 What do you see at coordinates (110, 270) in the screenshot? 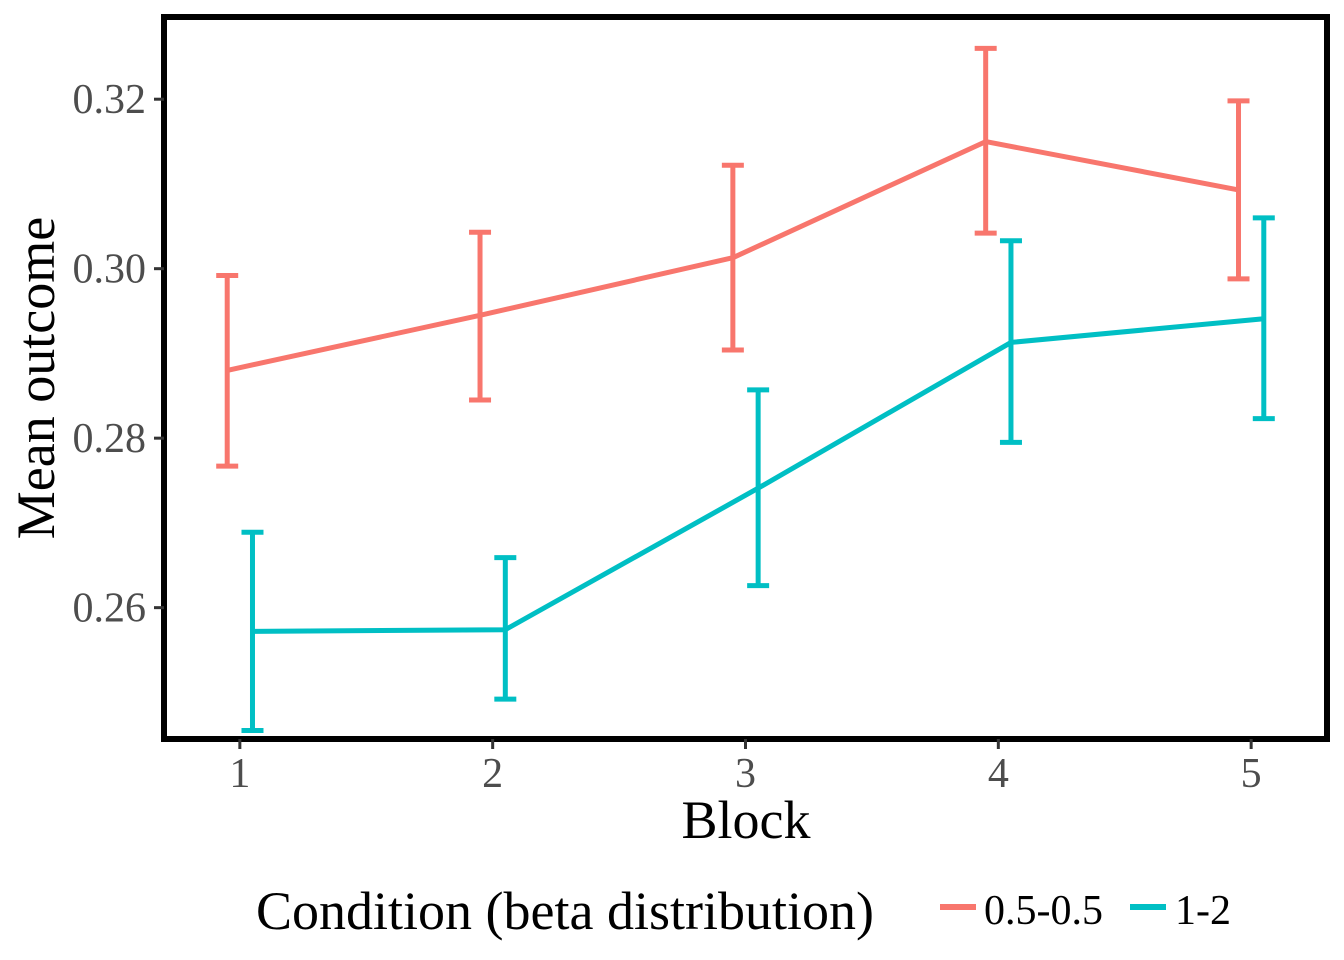
I see `y-tick-label-0.30: 0.30` at bounding box center [110, 270].